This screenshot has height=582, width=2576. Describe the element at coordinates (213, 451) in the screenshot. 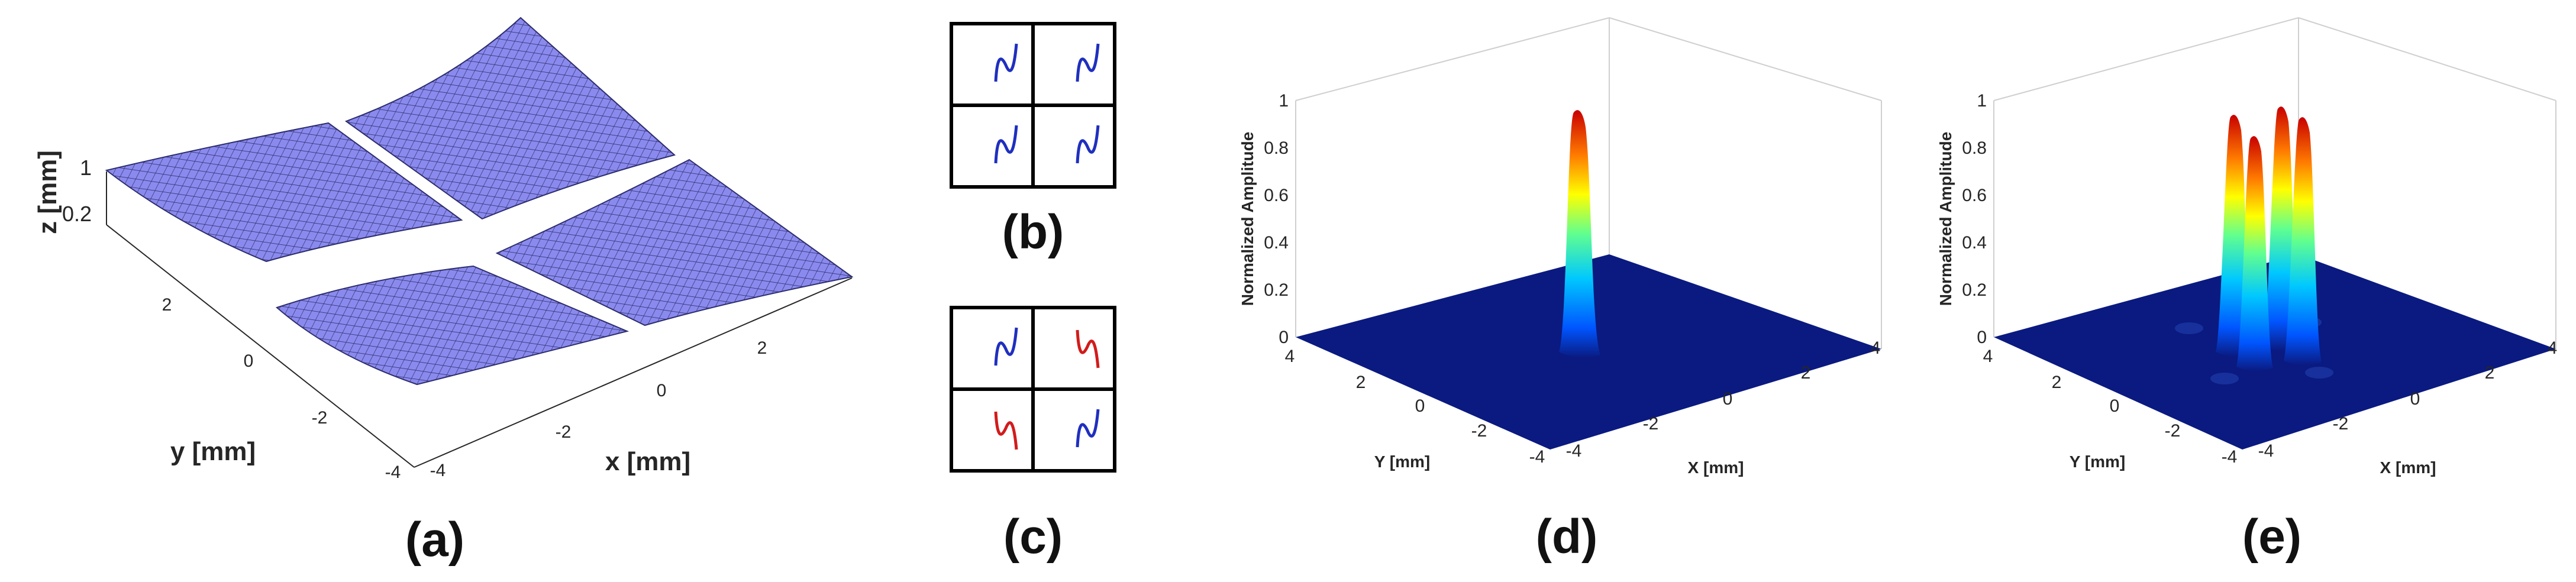

I see `y-axis-label: y [mm]` at that location.